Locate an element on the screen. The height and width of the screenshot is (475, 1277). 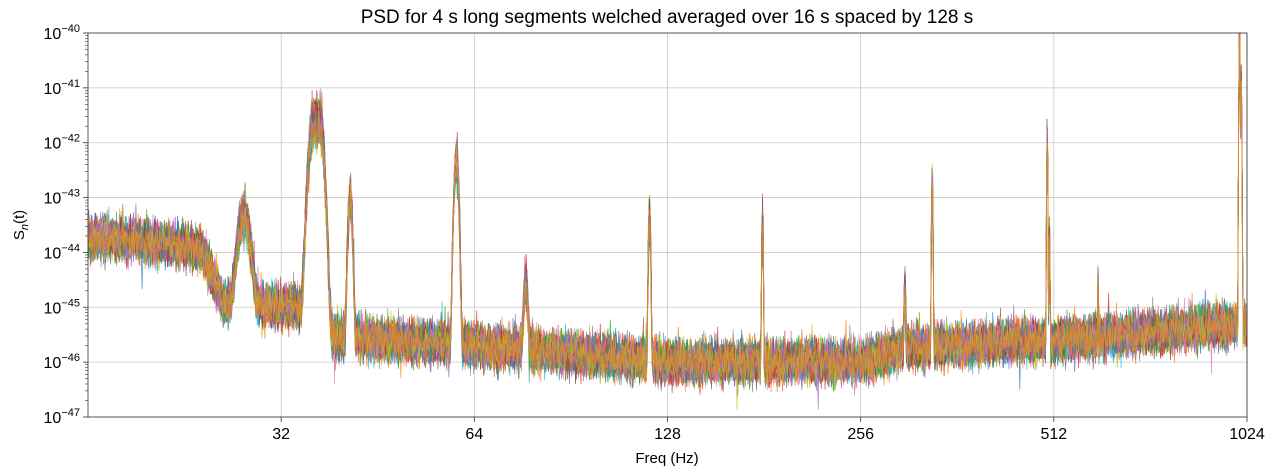
y-tick-label-exponent: −43 is located at coordinates (70, 194).